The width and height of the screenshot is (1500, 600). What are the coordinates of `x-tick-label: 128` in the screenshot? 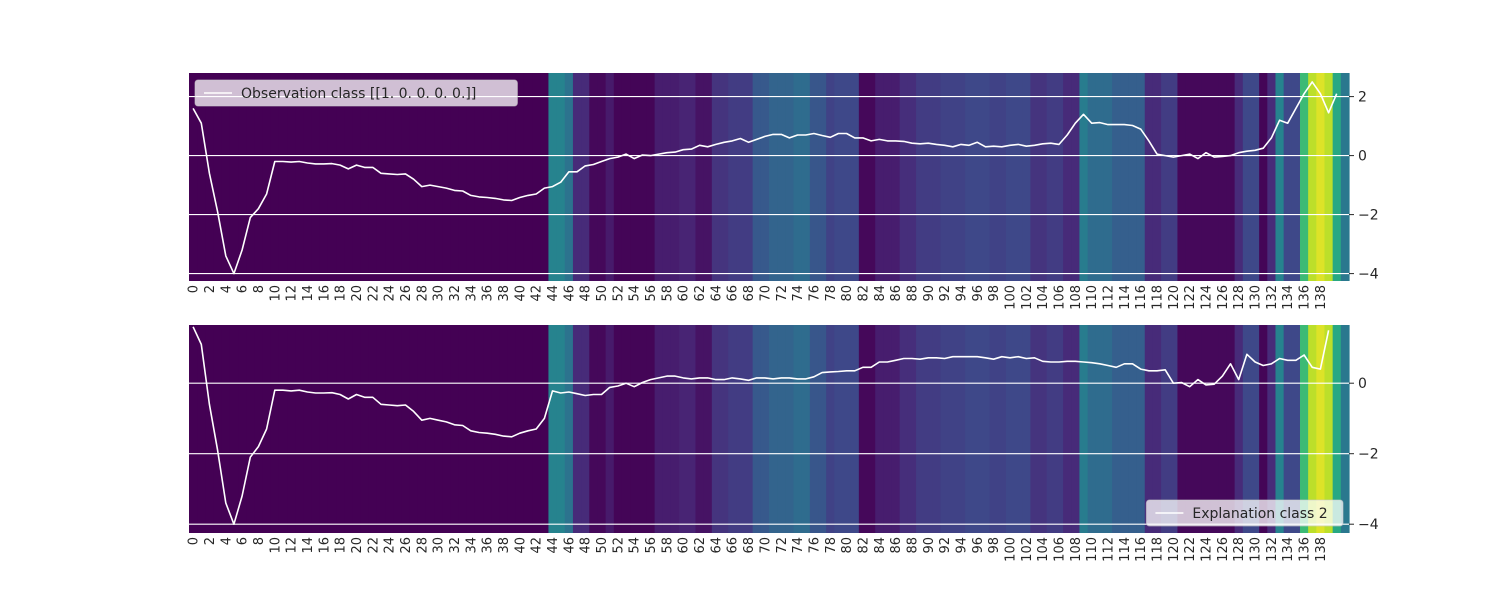 It's located at (1239, 297).